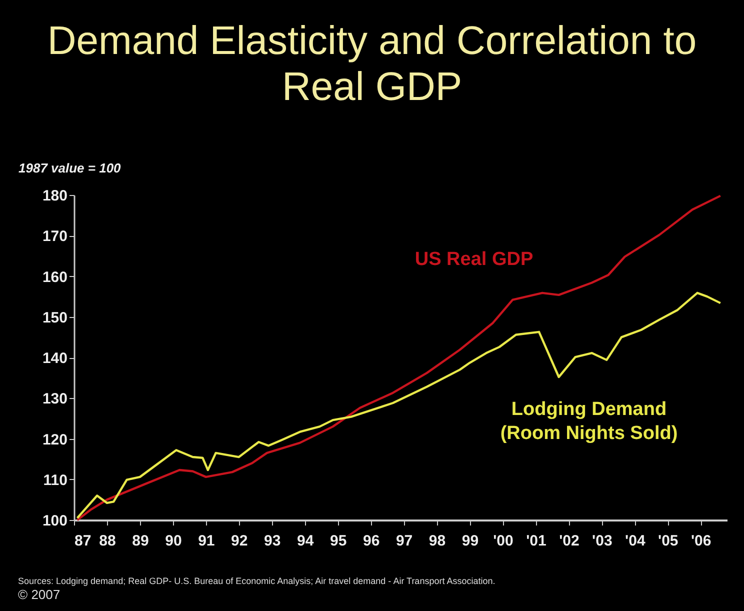  I want to click on y-tick-label: 160, so click(55, 277).